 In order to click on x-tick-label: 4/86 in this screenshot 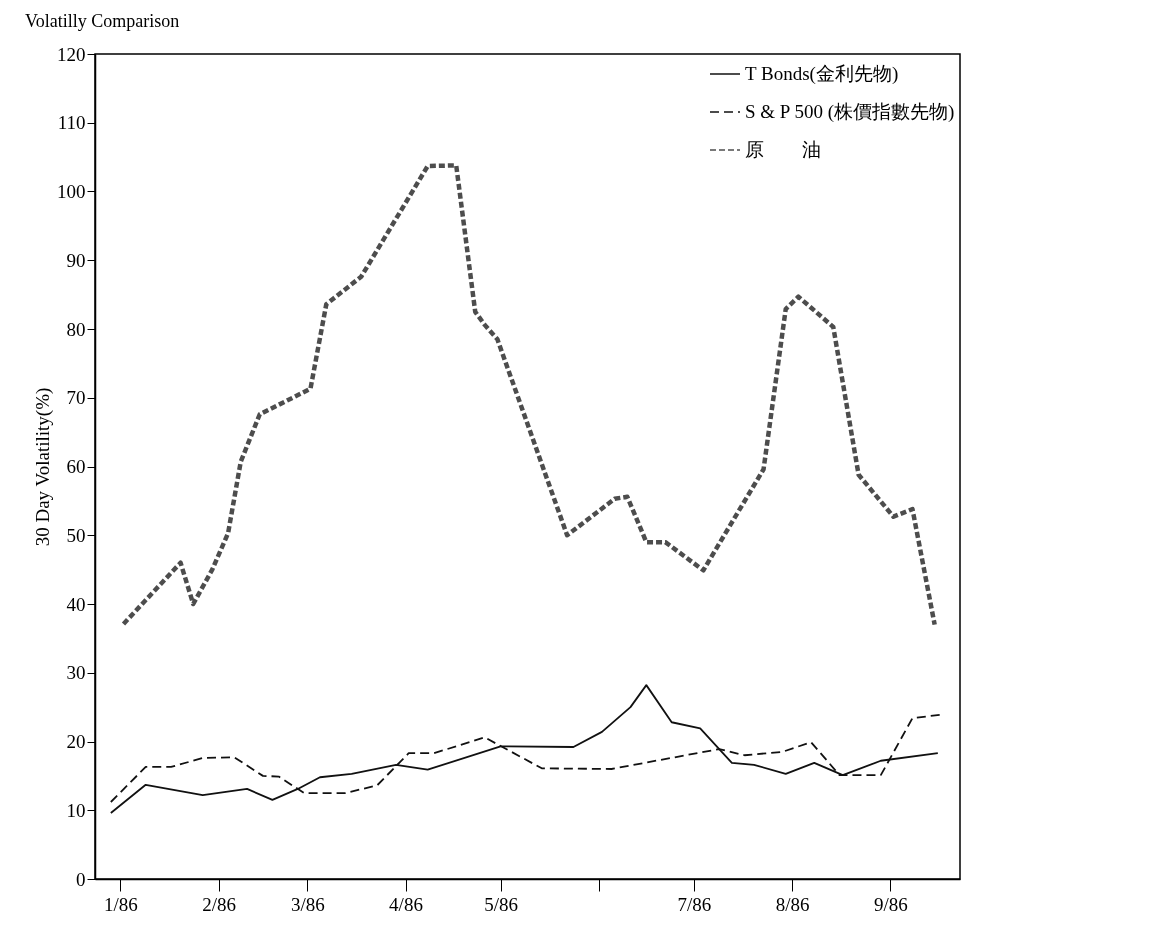, I will do `click(406, 904)`.